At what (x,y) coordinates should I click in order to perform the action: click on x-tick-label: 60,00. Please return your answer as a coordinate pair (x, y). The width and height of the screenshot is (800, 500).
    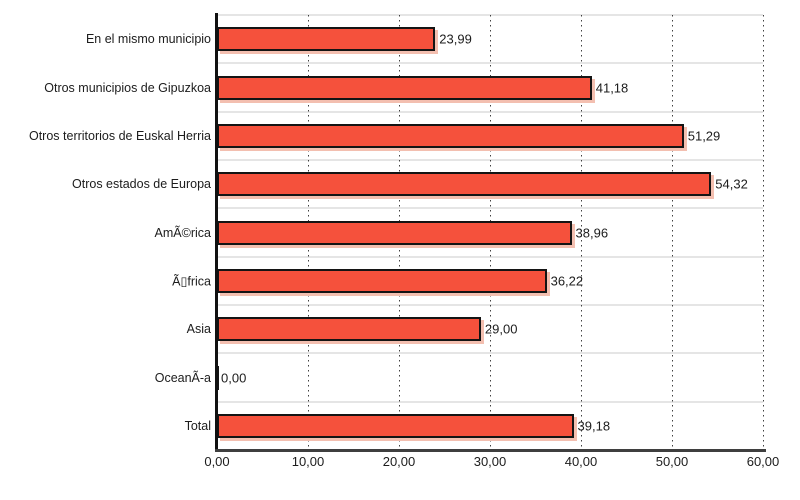
    Looking at the image, I should click on (763, 461).